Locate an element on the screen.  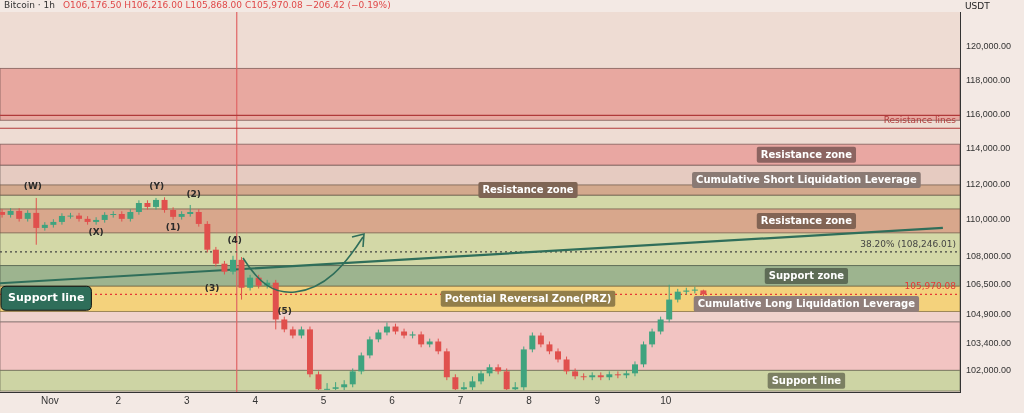
band-label: Support line is located at coordinates (806, 380).